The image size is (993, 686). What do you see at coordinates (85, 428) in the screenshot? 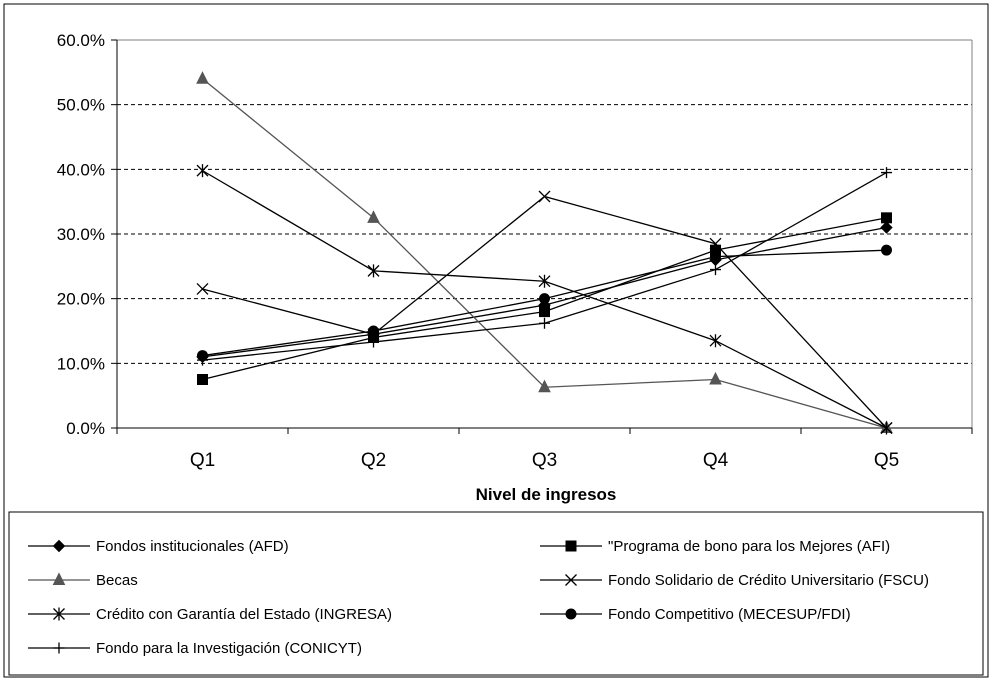
I see `y-tick-label: 0.0%` at bounding box center [85, 428].